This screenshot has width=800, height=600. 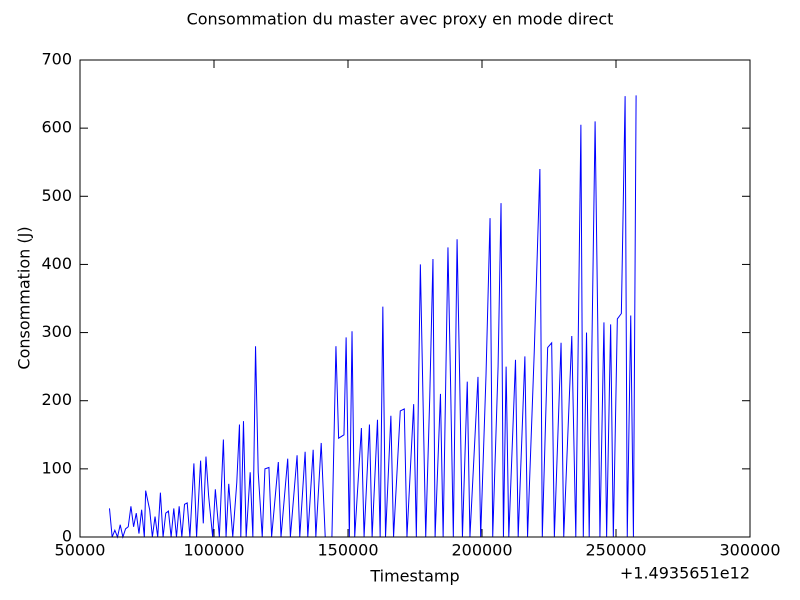 I want to click on y-tick-label: 0, so click(x=67, y=536).